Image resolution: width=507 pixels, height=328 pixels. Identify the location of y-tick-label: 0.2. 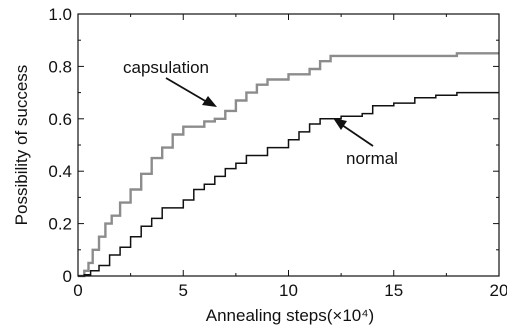
(60, 224).